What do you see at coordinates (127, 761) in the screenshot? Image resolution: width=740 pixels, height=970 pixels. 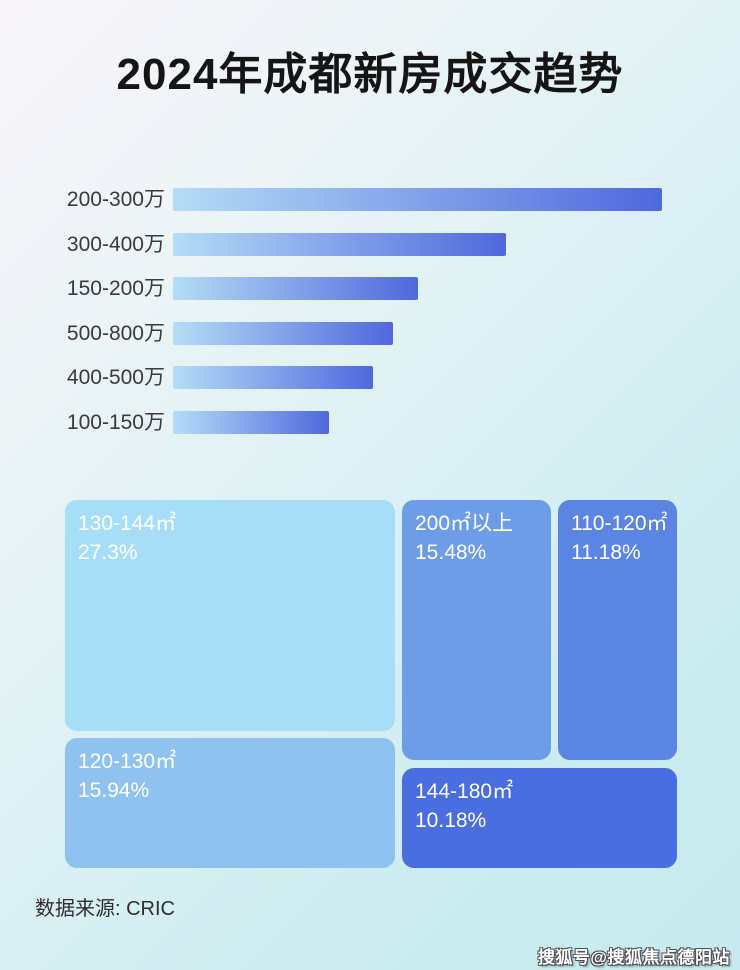 I see `tile-label: 120-130㎡` at bounding box center [127, 761].